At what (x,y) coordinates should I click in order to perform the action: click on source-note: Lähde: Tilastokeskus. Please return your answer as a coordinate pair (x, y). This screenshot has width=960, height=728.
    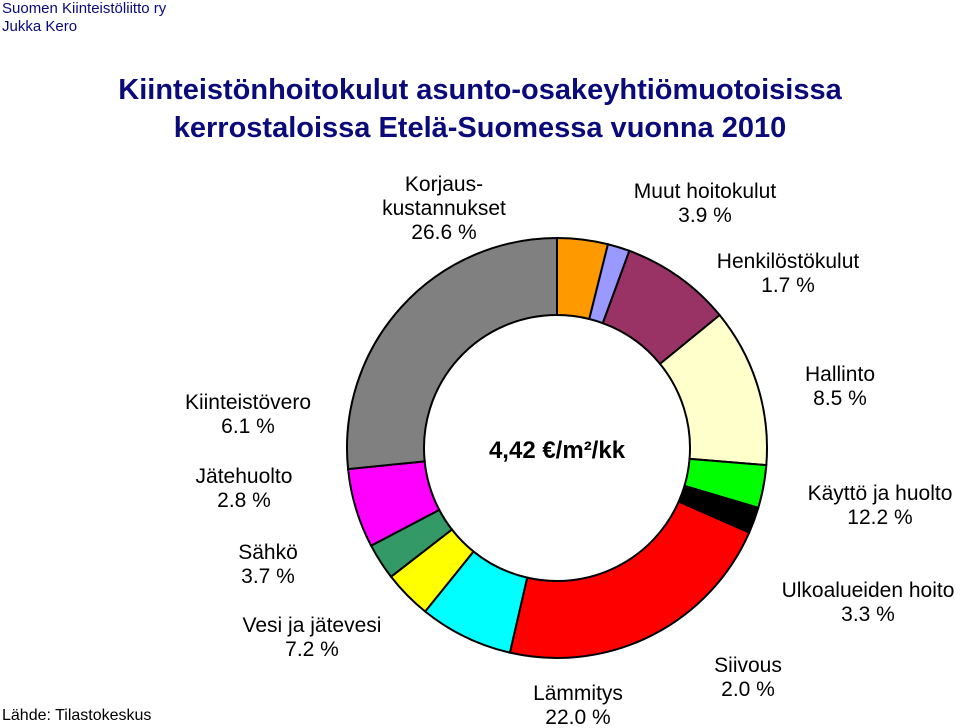
    Looking at the image, I should click on (77, 715).